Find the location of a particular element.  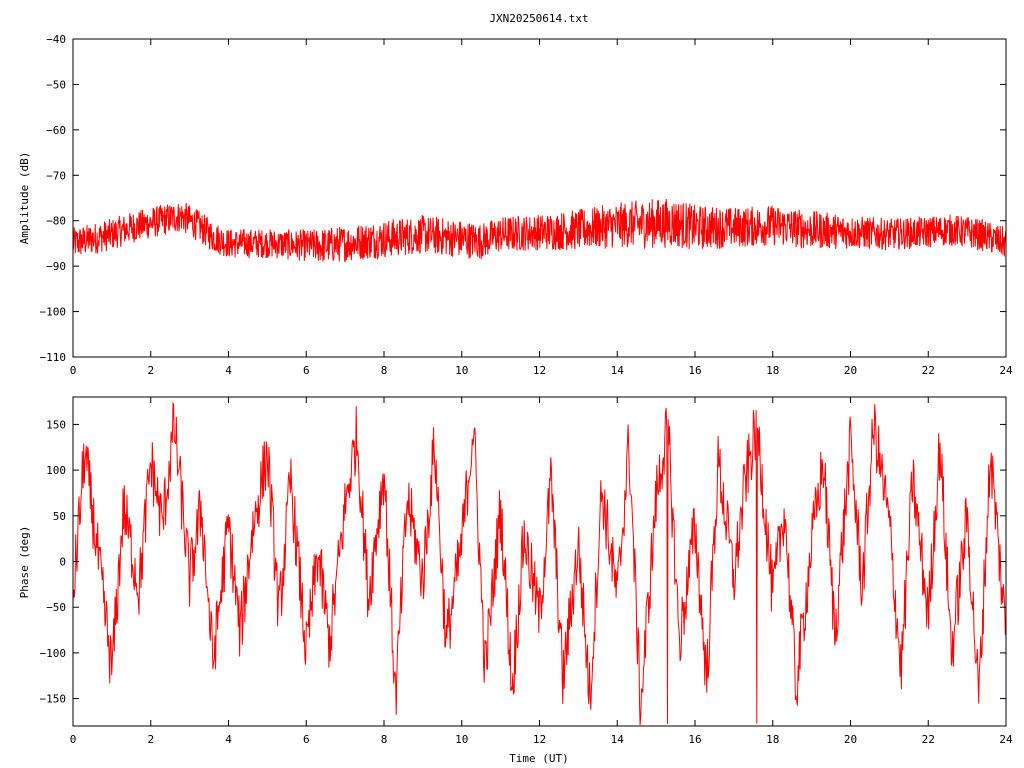

amplitude-series-line is located at coordinates (539, 230).